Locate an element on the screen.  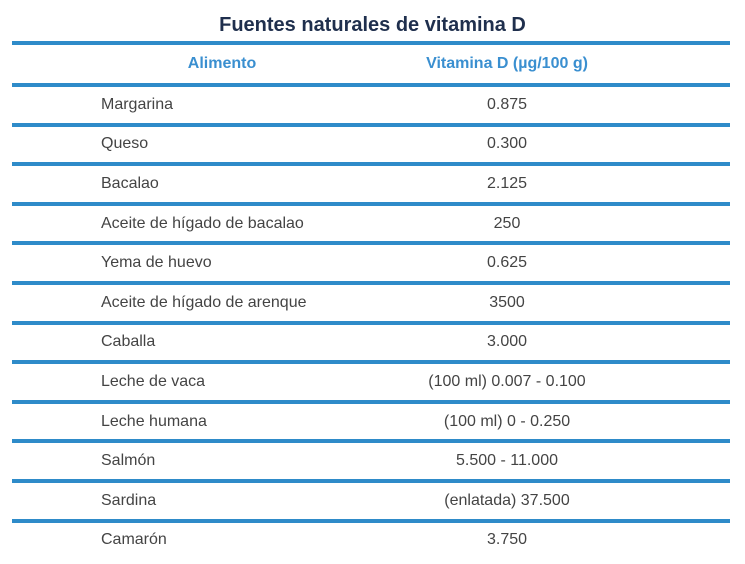
food-name: Sardina is located at coordinates (129, 500).